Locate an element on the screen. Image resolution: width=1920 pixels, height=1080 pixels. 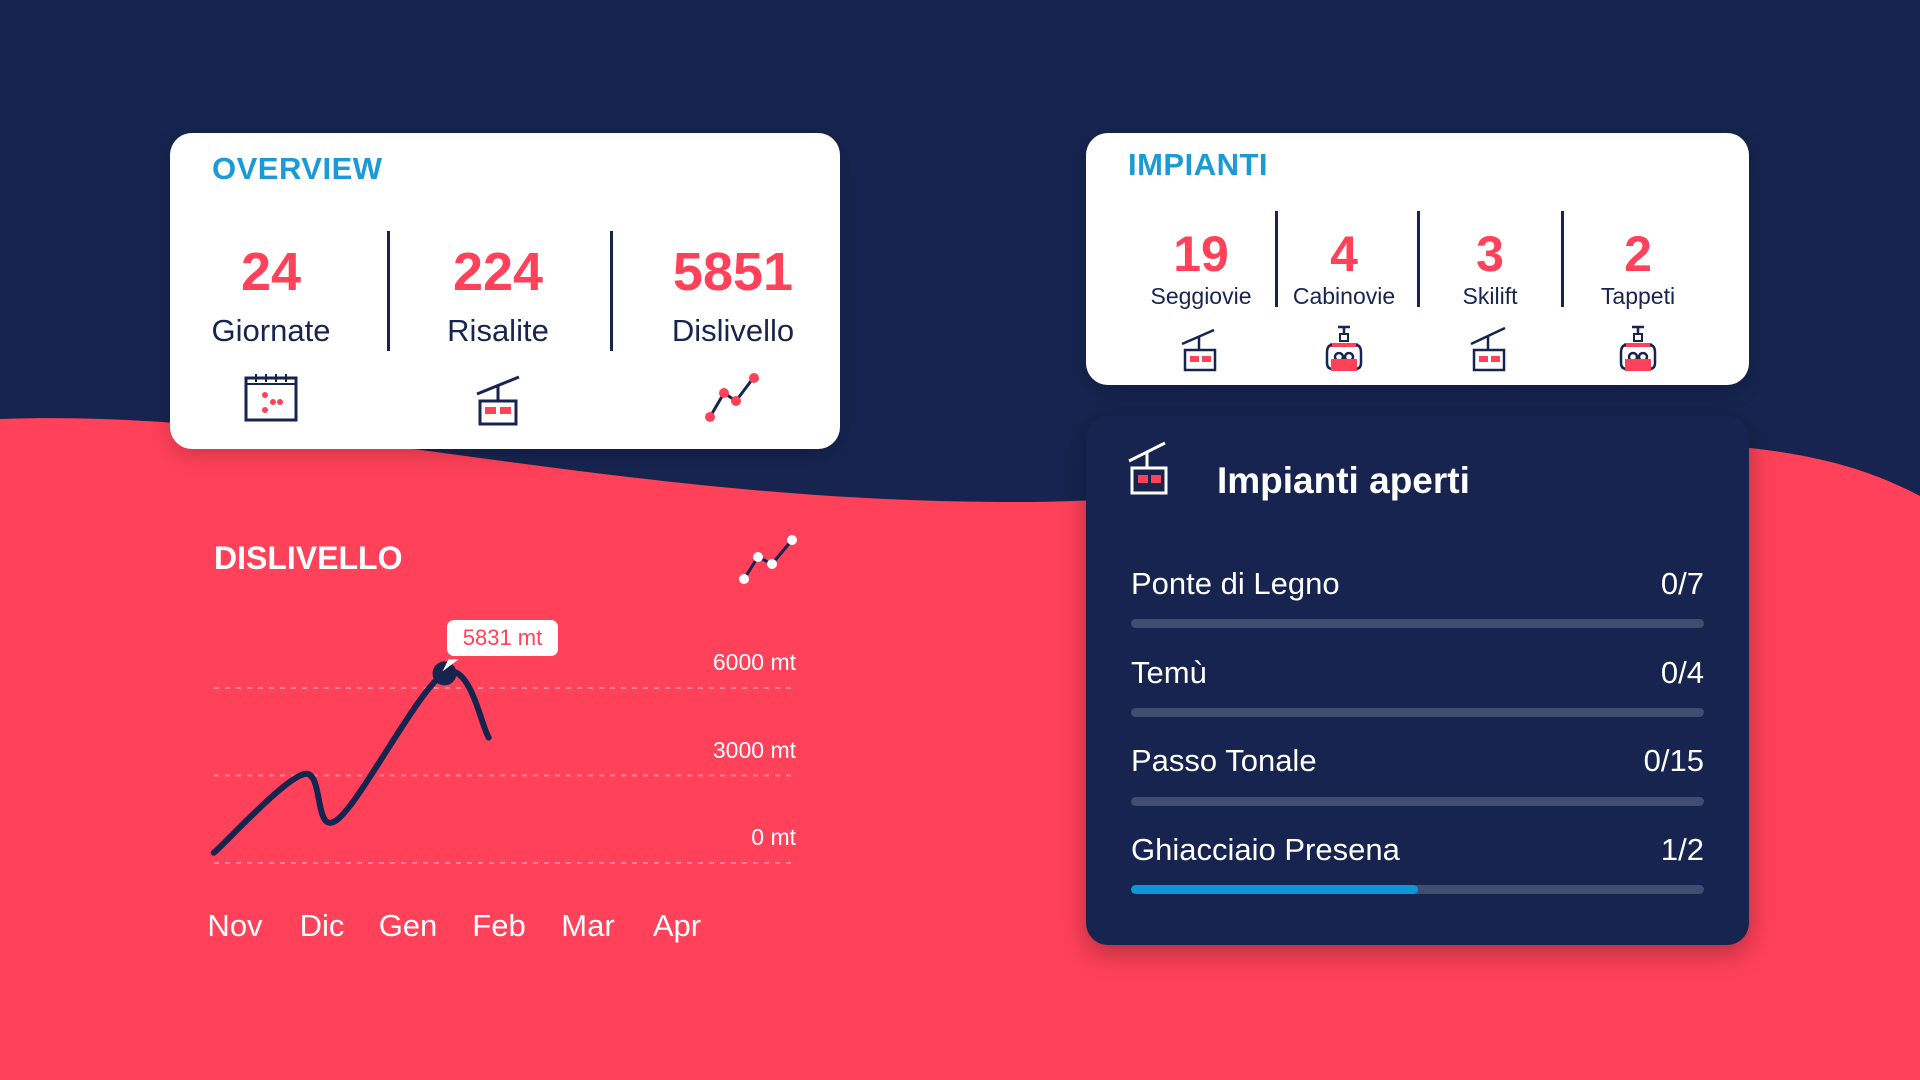
stat-risalite: 224 Risalite is located at coordinates (498, 295).